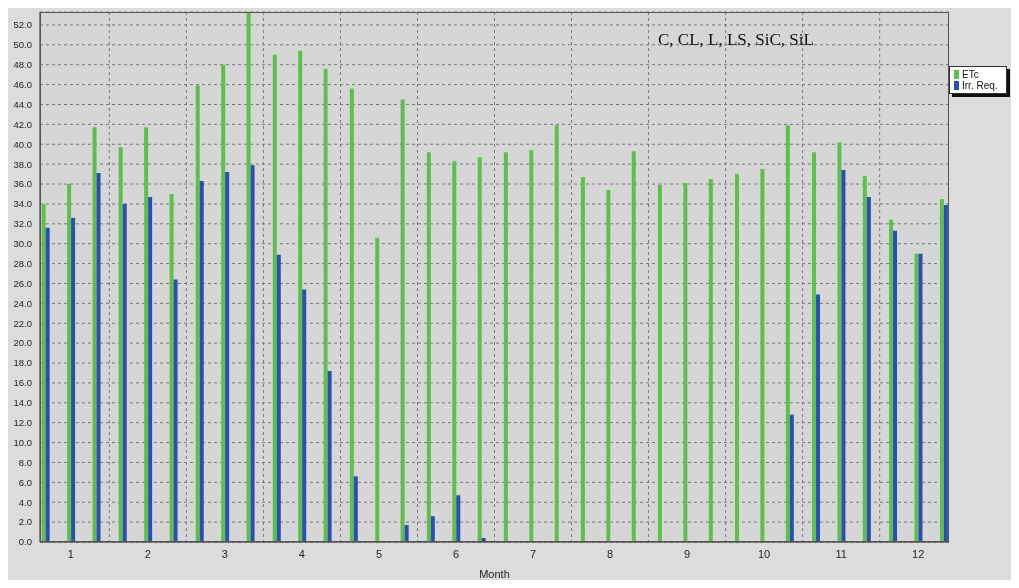  What do you see at coordinates (25, 522) in the screenshot?
I see `y-tick-label: 2.0` at bounding box center [25, 522].